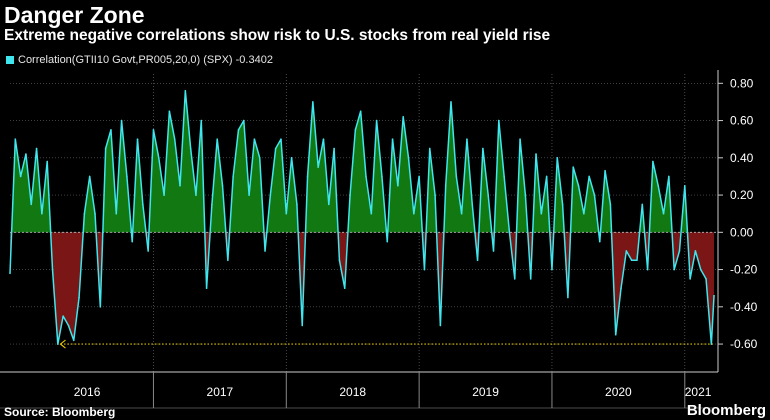 This screenshot has height=420, width=770. Describe the element at coordinates (744, 307) in the screenshot. I see `y-tick-label: -0.40` at that location.